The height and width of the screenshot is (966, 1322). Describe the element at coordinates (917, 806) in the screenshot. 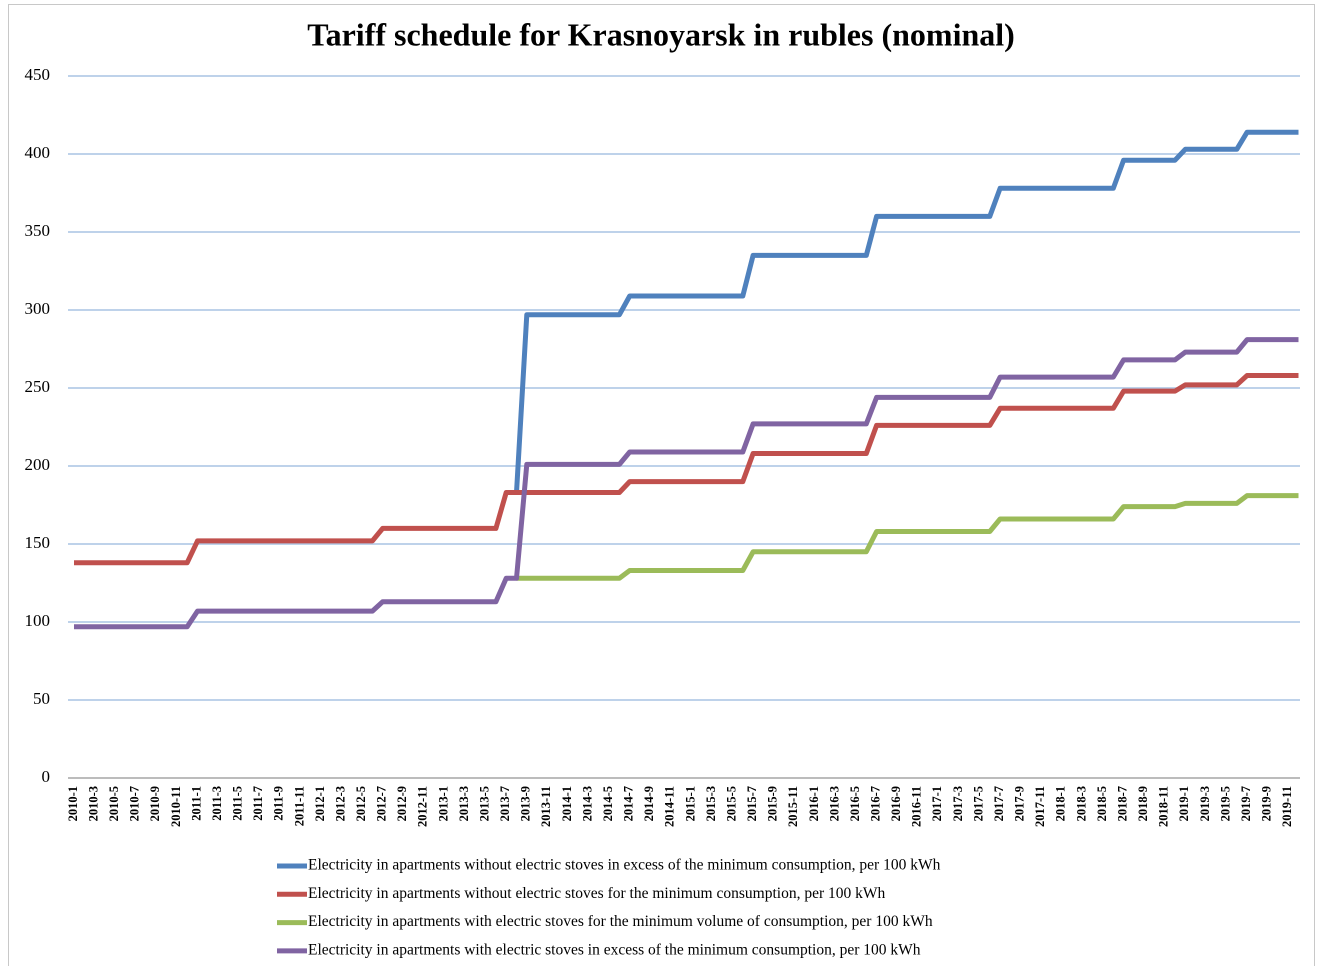

I see `x-tick-label: 2016-11` at that location.